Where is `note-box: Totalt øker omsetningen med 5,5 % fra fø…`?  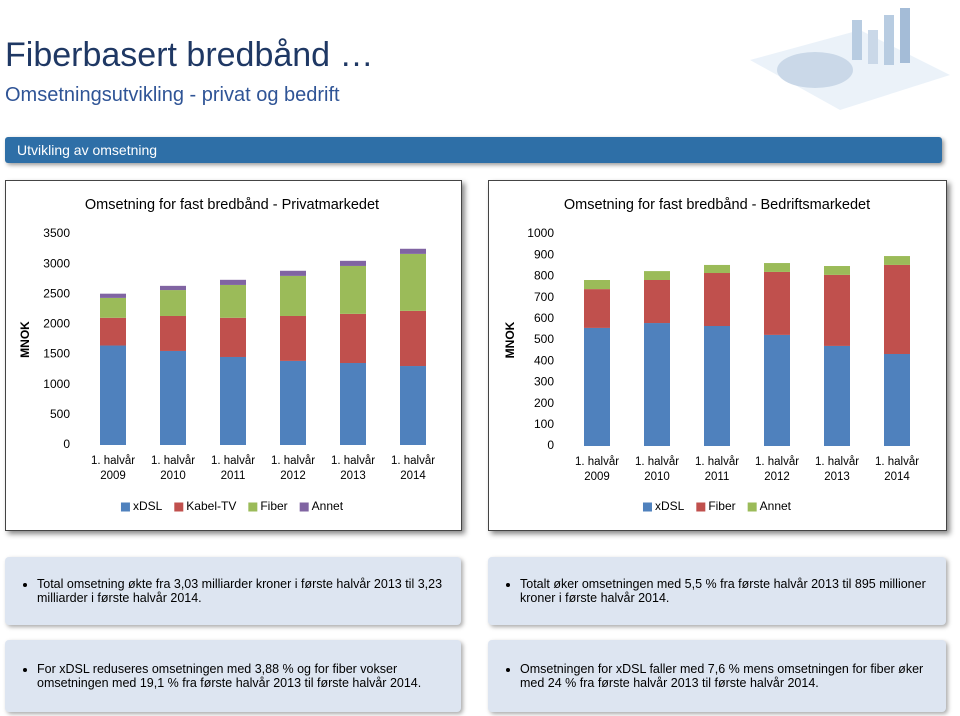 note-box: Totalt øker omsetningen med 5,5 % fra fø… is located at coordinates (717, 591).